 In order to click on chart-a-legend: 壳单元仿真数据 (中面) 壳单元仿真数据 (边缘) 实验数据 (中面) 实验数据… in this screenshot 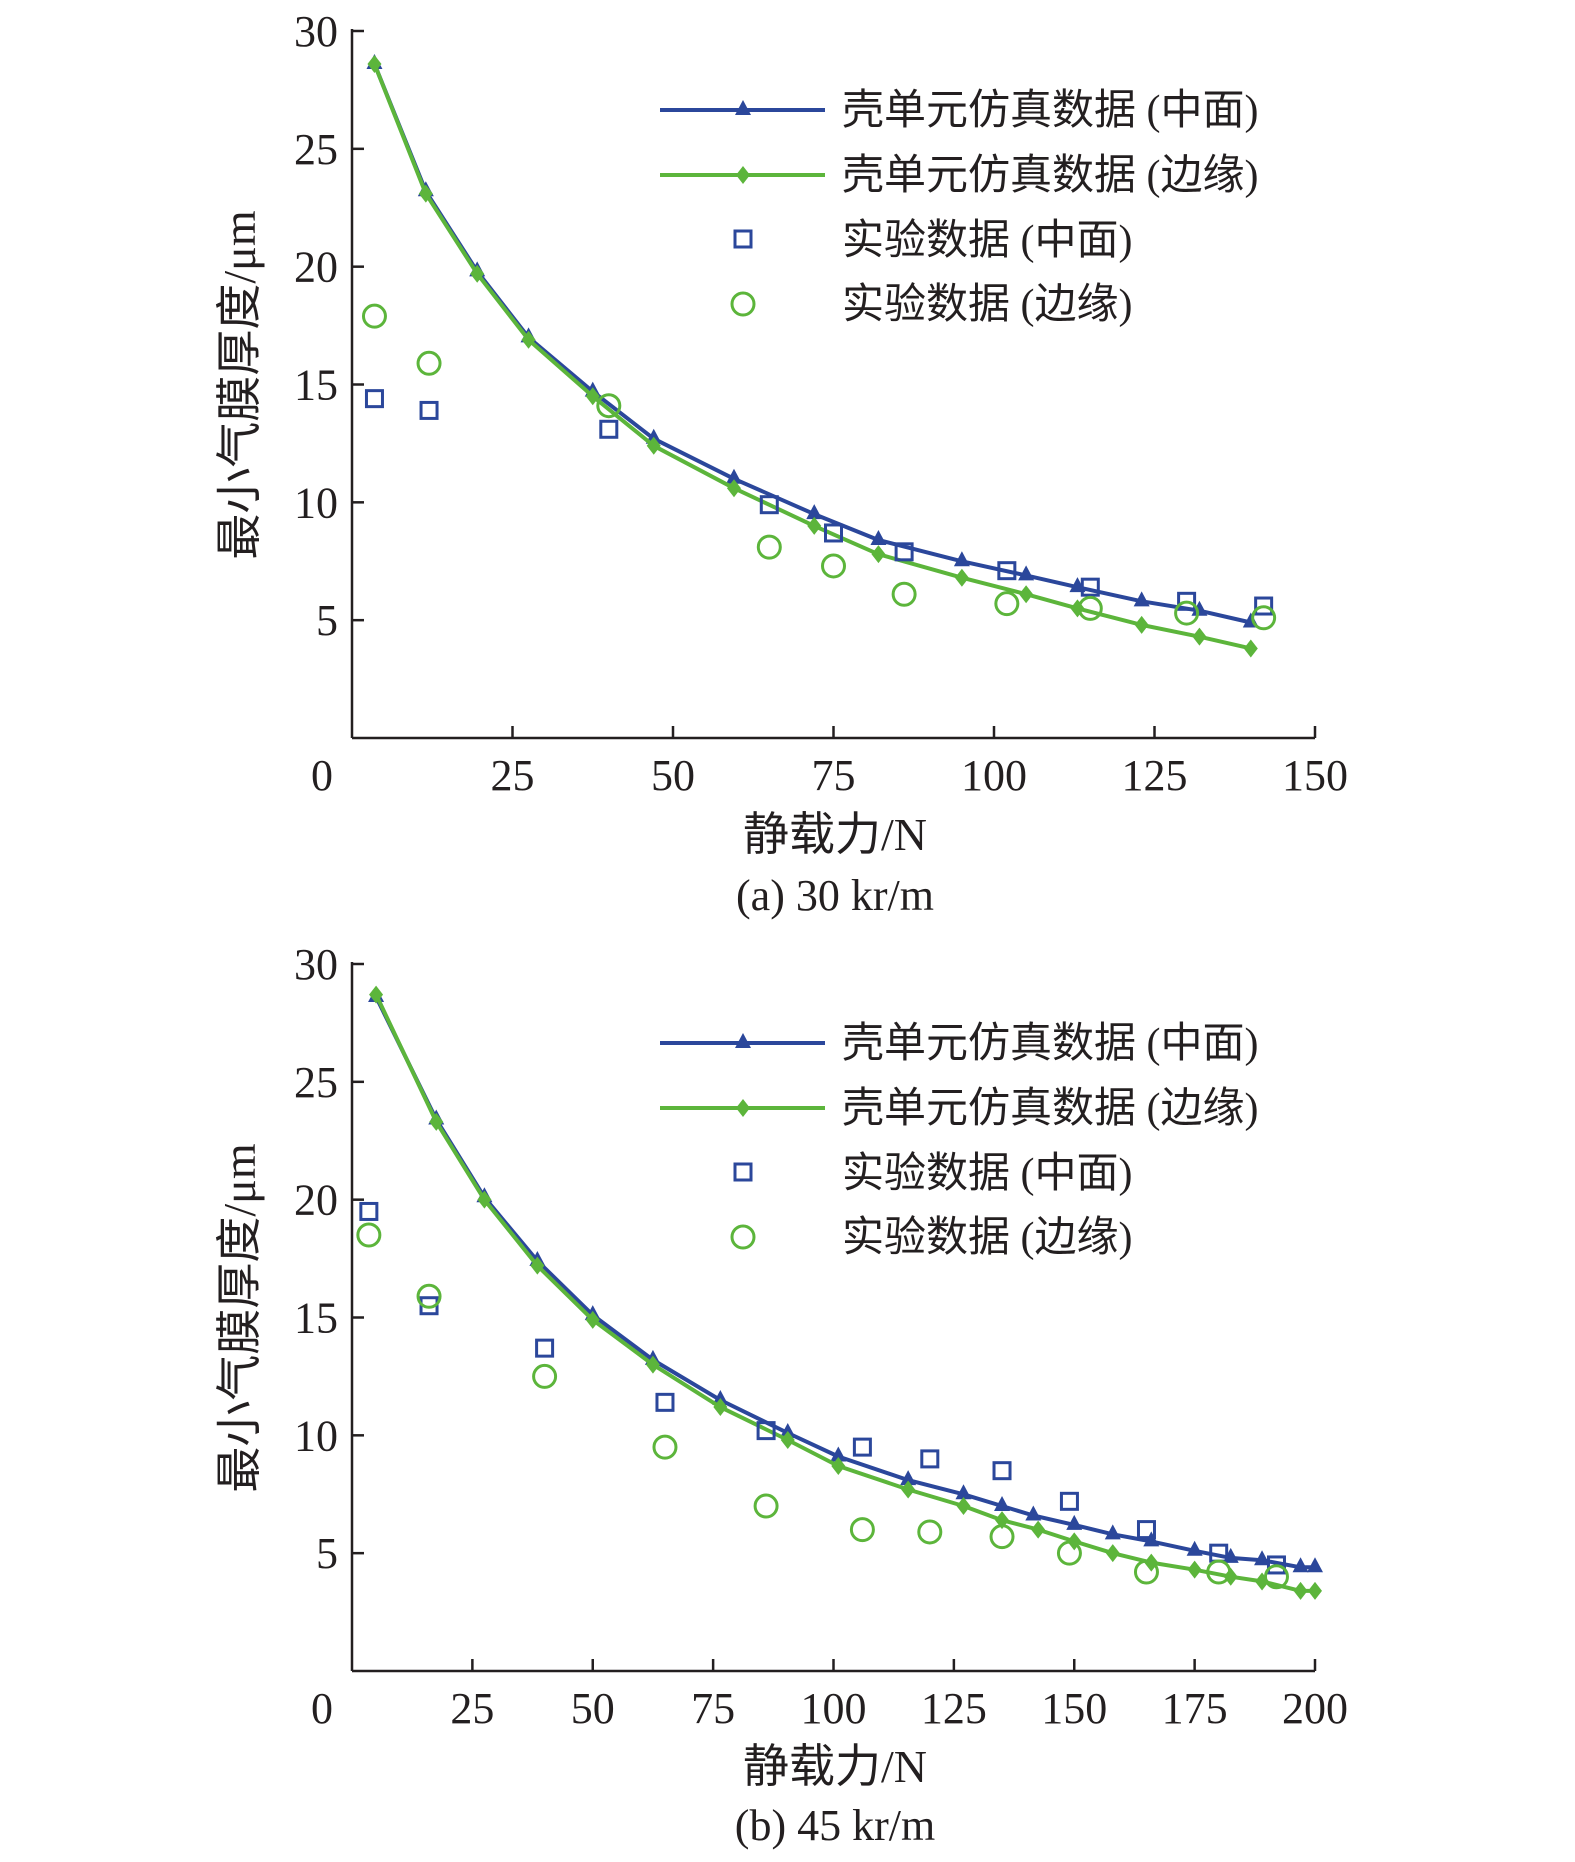, I will do `click(959, 208)`.